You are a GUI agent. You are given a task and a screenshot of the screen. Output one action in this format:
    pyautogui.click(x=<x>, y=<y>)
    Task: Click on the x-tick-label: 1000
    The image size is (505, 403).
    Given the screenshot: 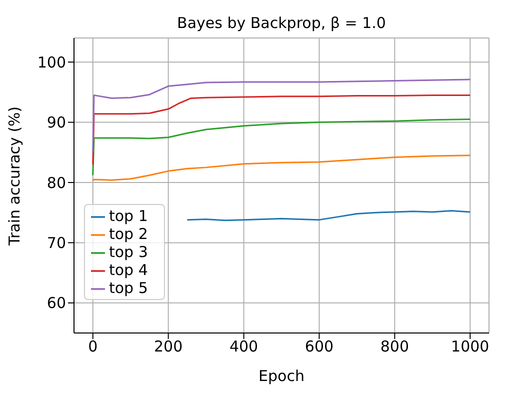 What is the action you would take?
    pyautogui.click(x=470, y=347)
    